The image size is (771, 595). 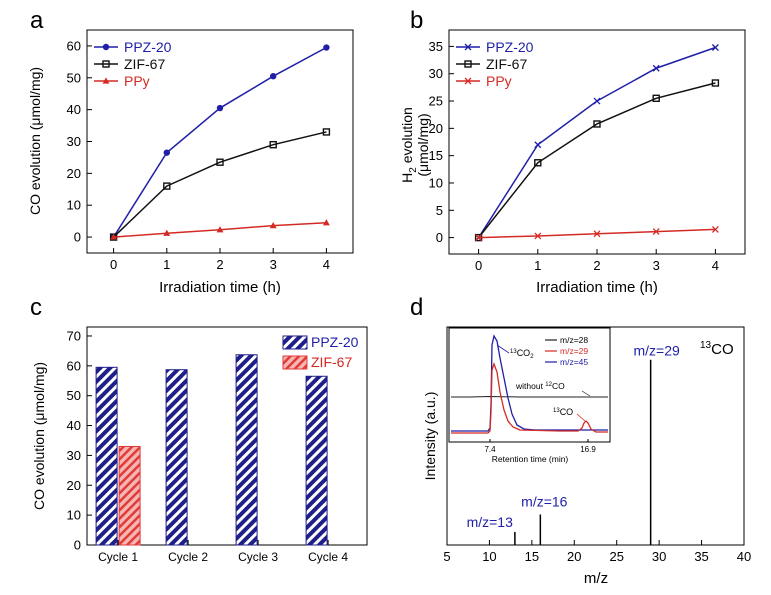 What do you see at coordinates (489, 556) in the screenshot?
I see `x-tick-label: 10` at bounding box center [489, 556].